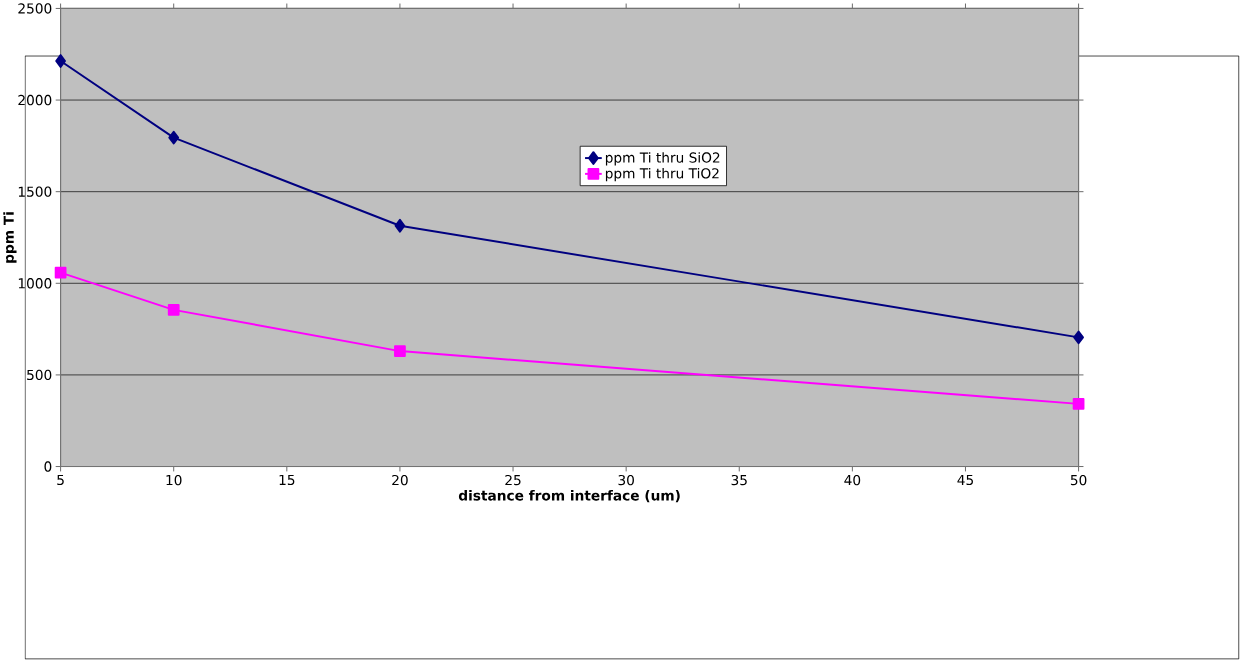 Image resolution: width=1240 pixels, height=660 pixels. Describe the element at coordinates (48, 466) in the screenshot. I see `y-tick-label: 0` at that location.